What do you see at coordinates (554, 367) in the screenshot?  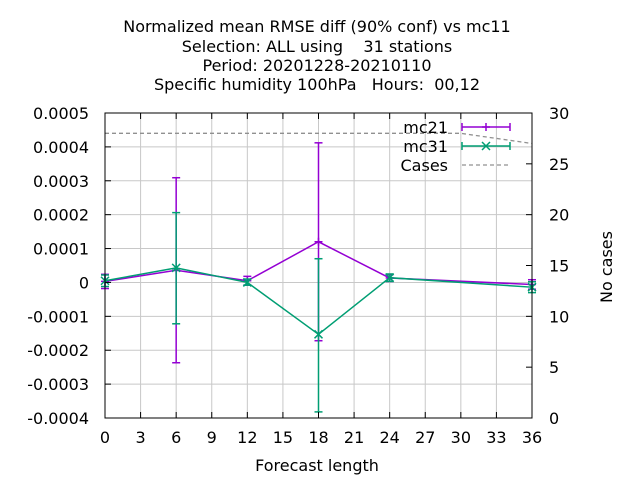 I see `y2-tick-label: 5` at bounding box center [554, 367].